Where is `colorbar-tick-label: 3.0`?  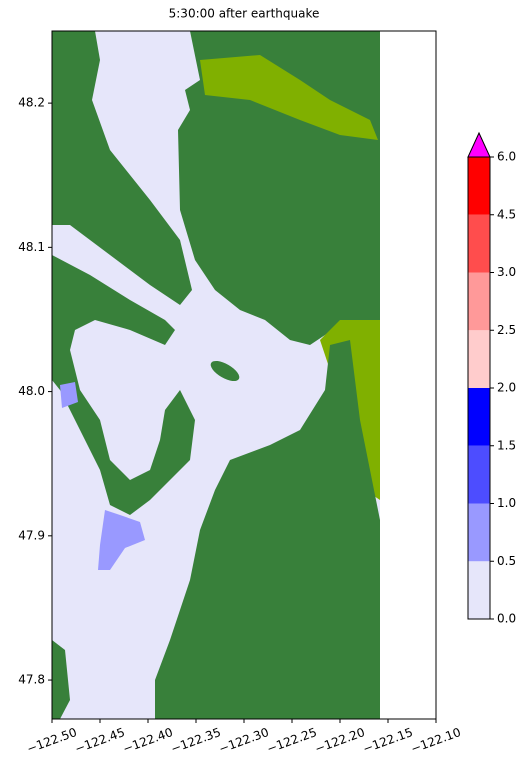 colorbar-tick-label: 3.0 is located at coordinates (506, 272).